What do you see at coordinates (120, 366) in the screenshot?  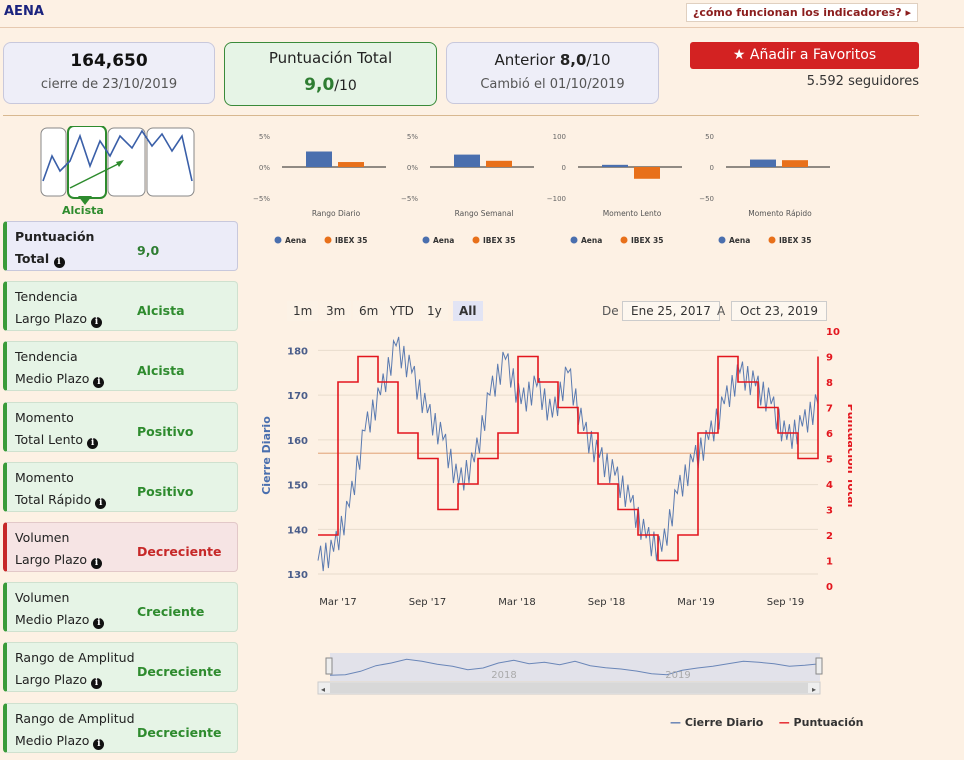 I see `indicator-2: Tendencia Medio Plazo i Alcista` at bounding box center [120, 366].